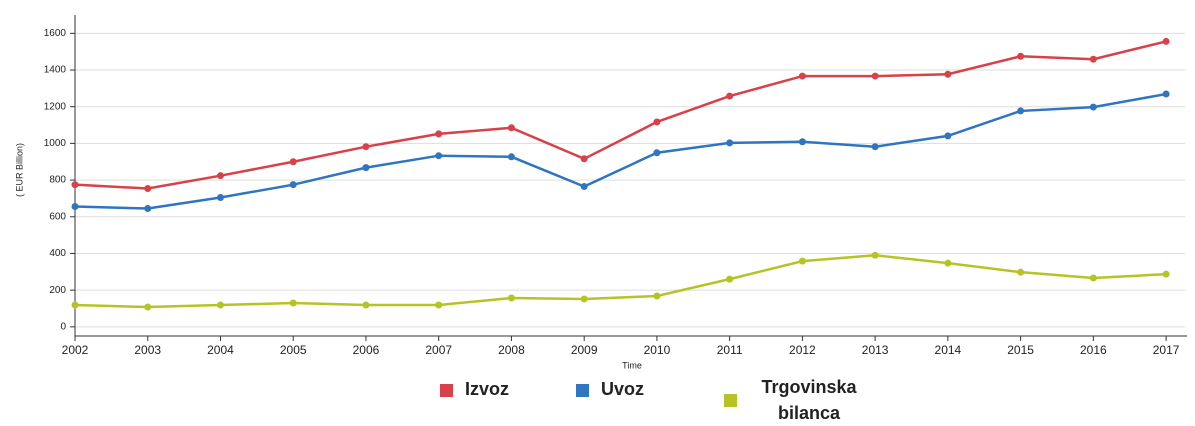 The width and height of the screenshot is (1195, 426). What do you see at coordinates (632, 365) in the screenshot?
I see `x-axis-label: Time` at bounding box center [632, 365].